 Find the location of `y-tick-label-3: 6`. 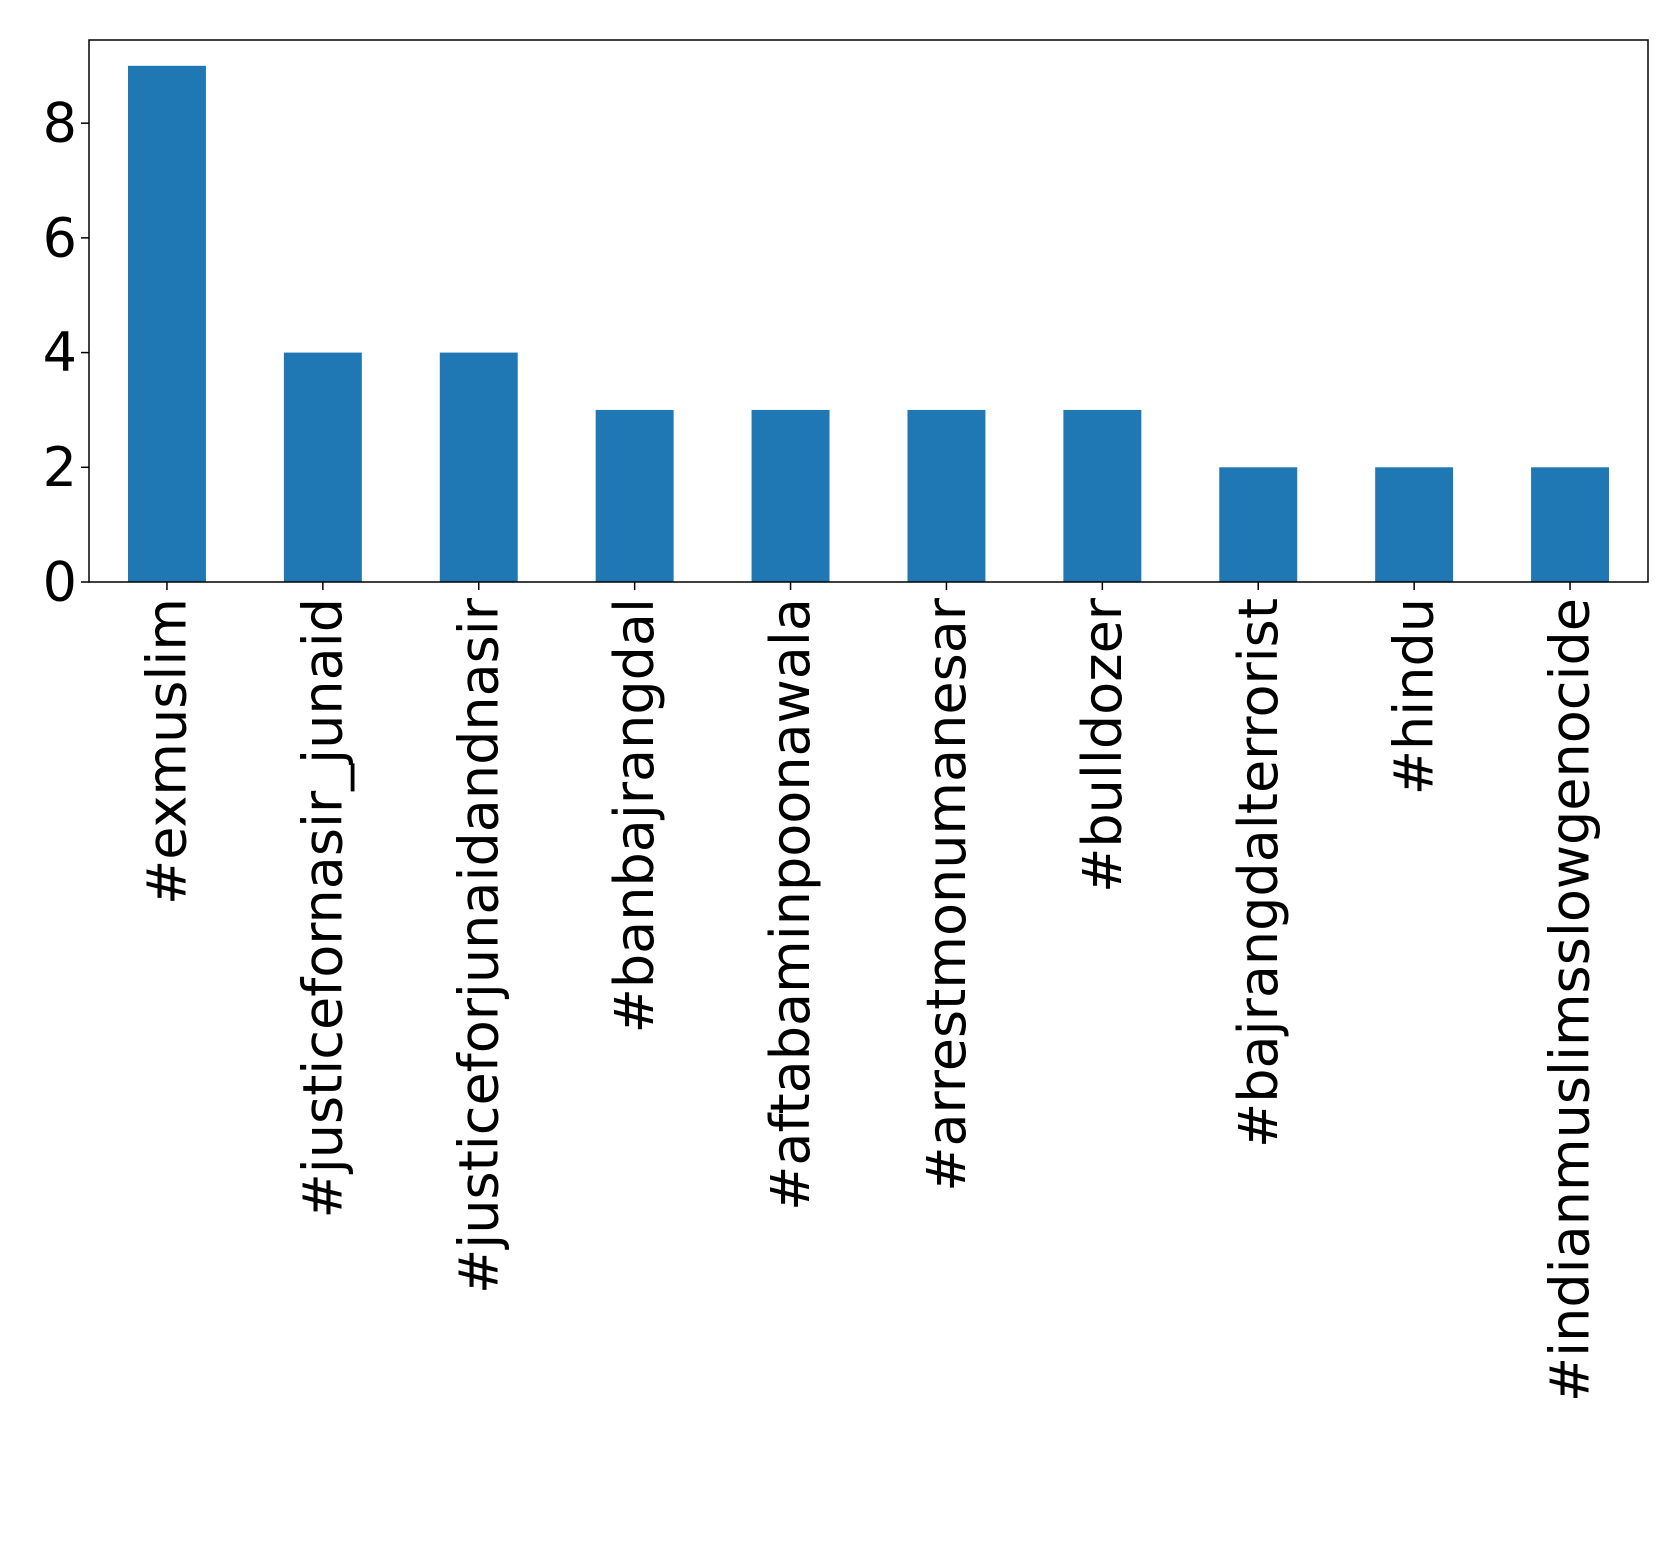

y-tick-label-3: 6 is located at coordinates (60, 237).